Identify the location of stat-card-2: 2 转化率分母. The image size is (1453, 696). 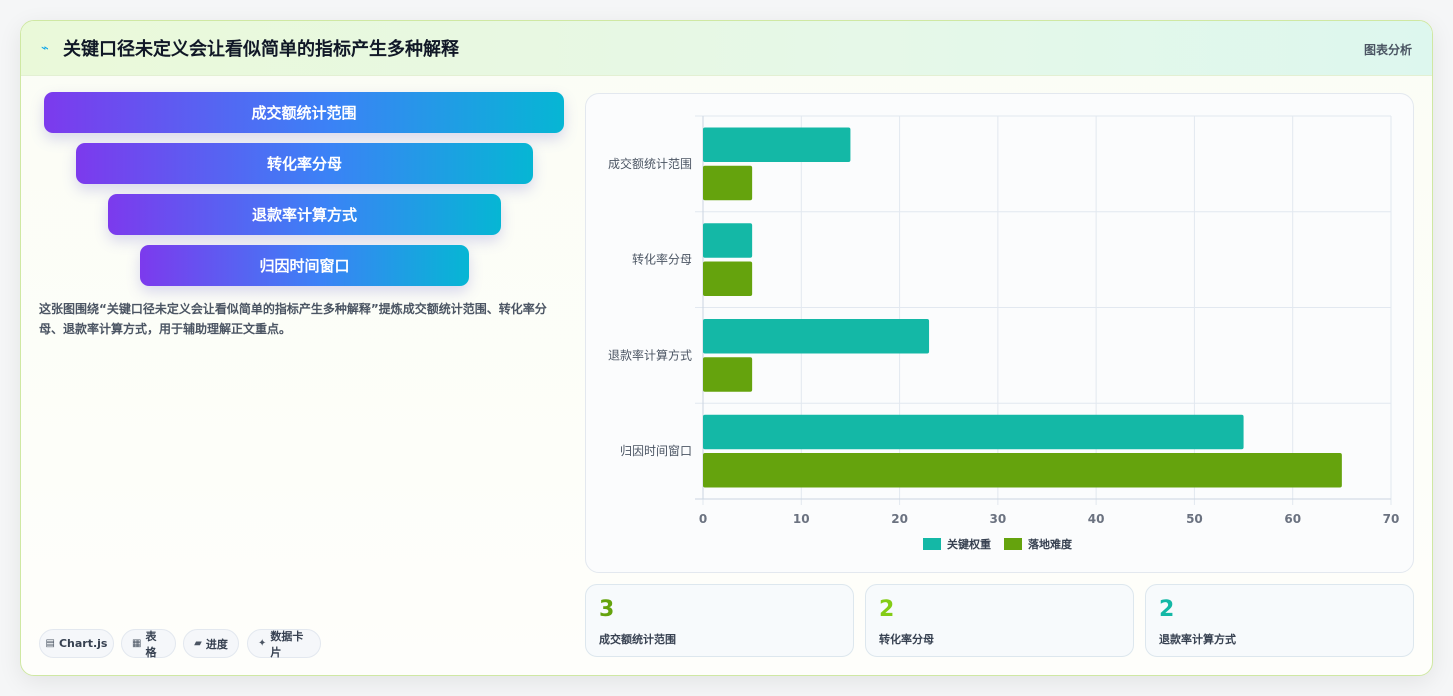
(999, 620).